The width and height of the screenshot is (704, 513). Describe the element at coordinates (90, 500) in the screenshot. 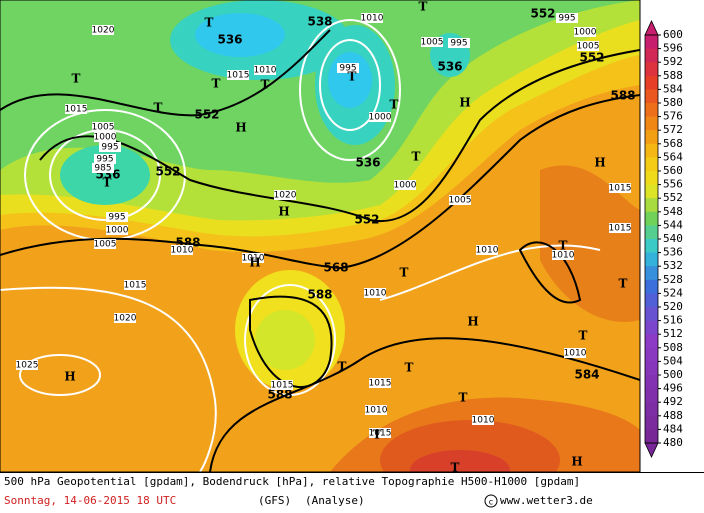

I see `footer-date: Sonntag, 14-06-2015 18 UTC` at that location.